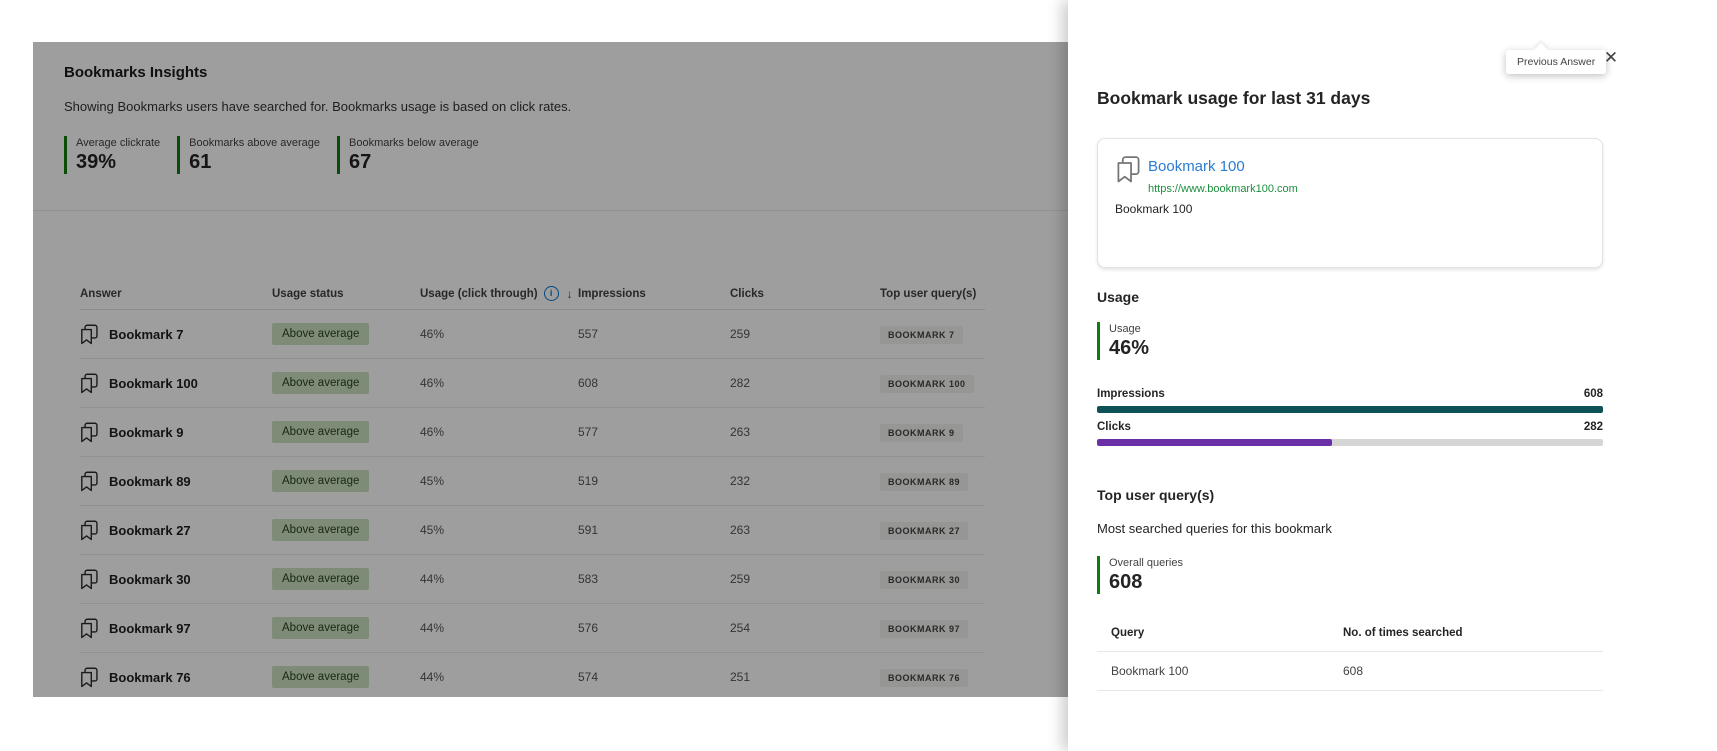 This screenshot has height=751, width=1717. I want to click on impressions-metric: Impressions 608, so click(1350, 400).